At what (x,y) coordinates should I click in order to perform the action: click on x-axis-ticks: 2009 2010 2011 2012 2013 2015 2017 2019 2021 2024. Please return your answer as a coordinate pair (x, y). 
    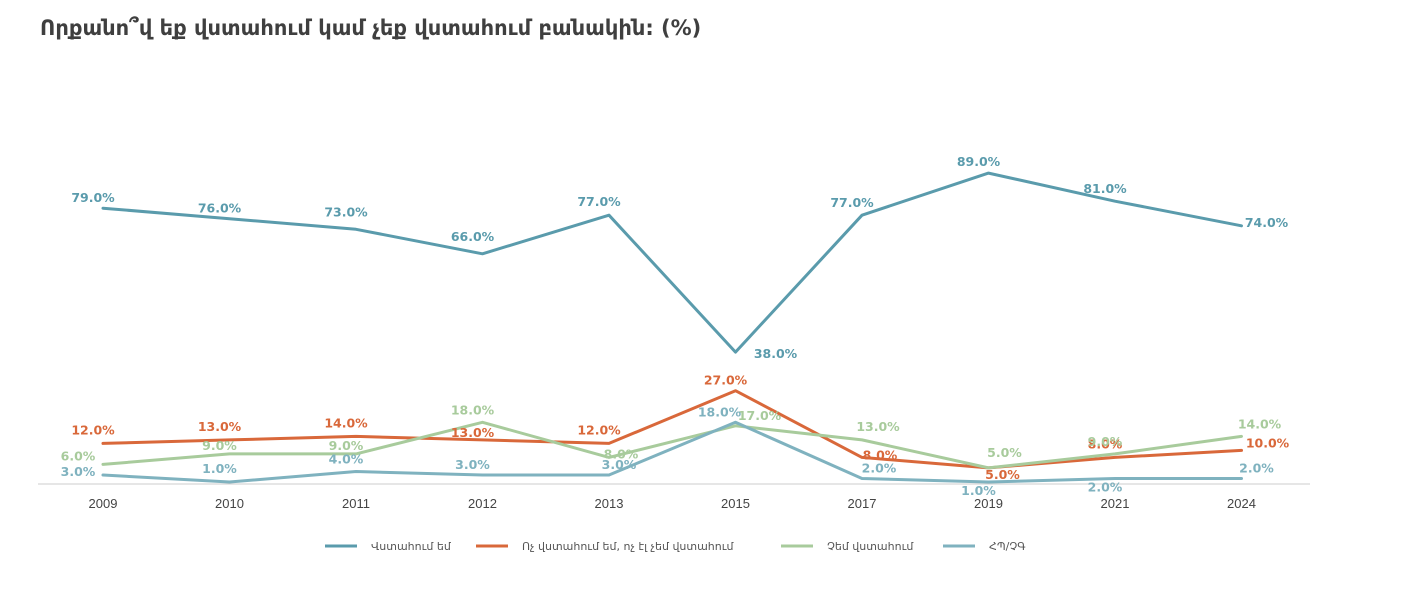
    Looking at the image, I should click on (672, 503).